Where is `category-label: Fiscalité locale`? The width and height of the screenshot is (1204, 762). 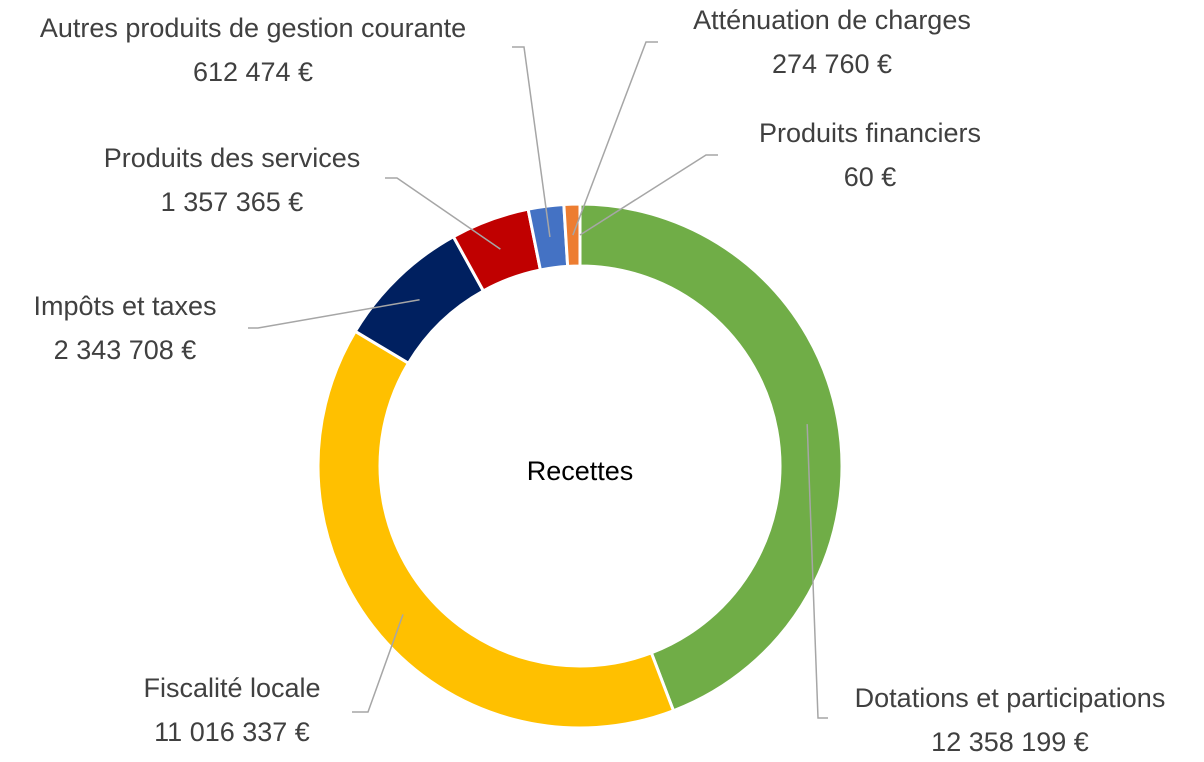 category-label: Fiscalité locale is located at coordinates (231, 688).